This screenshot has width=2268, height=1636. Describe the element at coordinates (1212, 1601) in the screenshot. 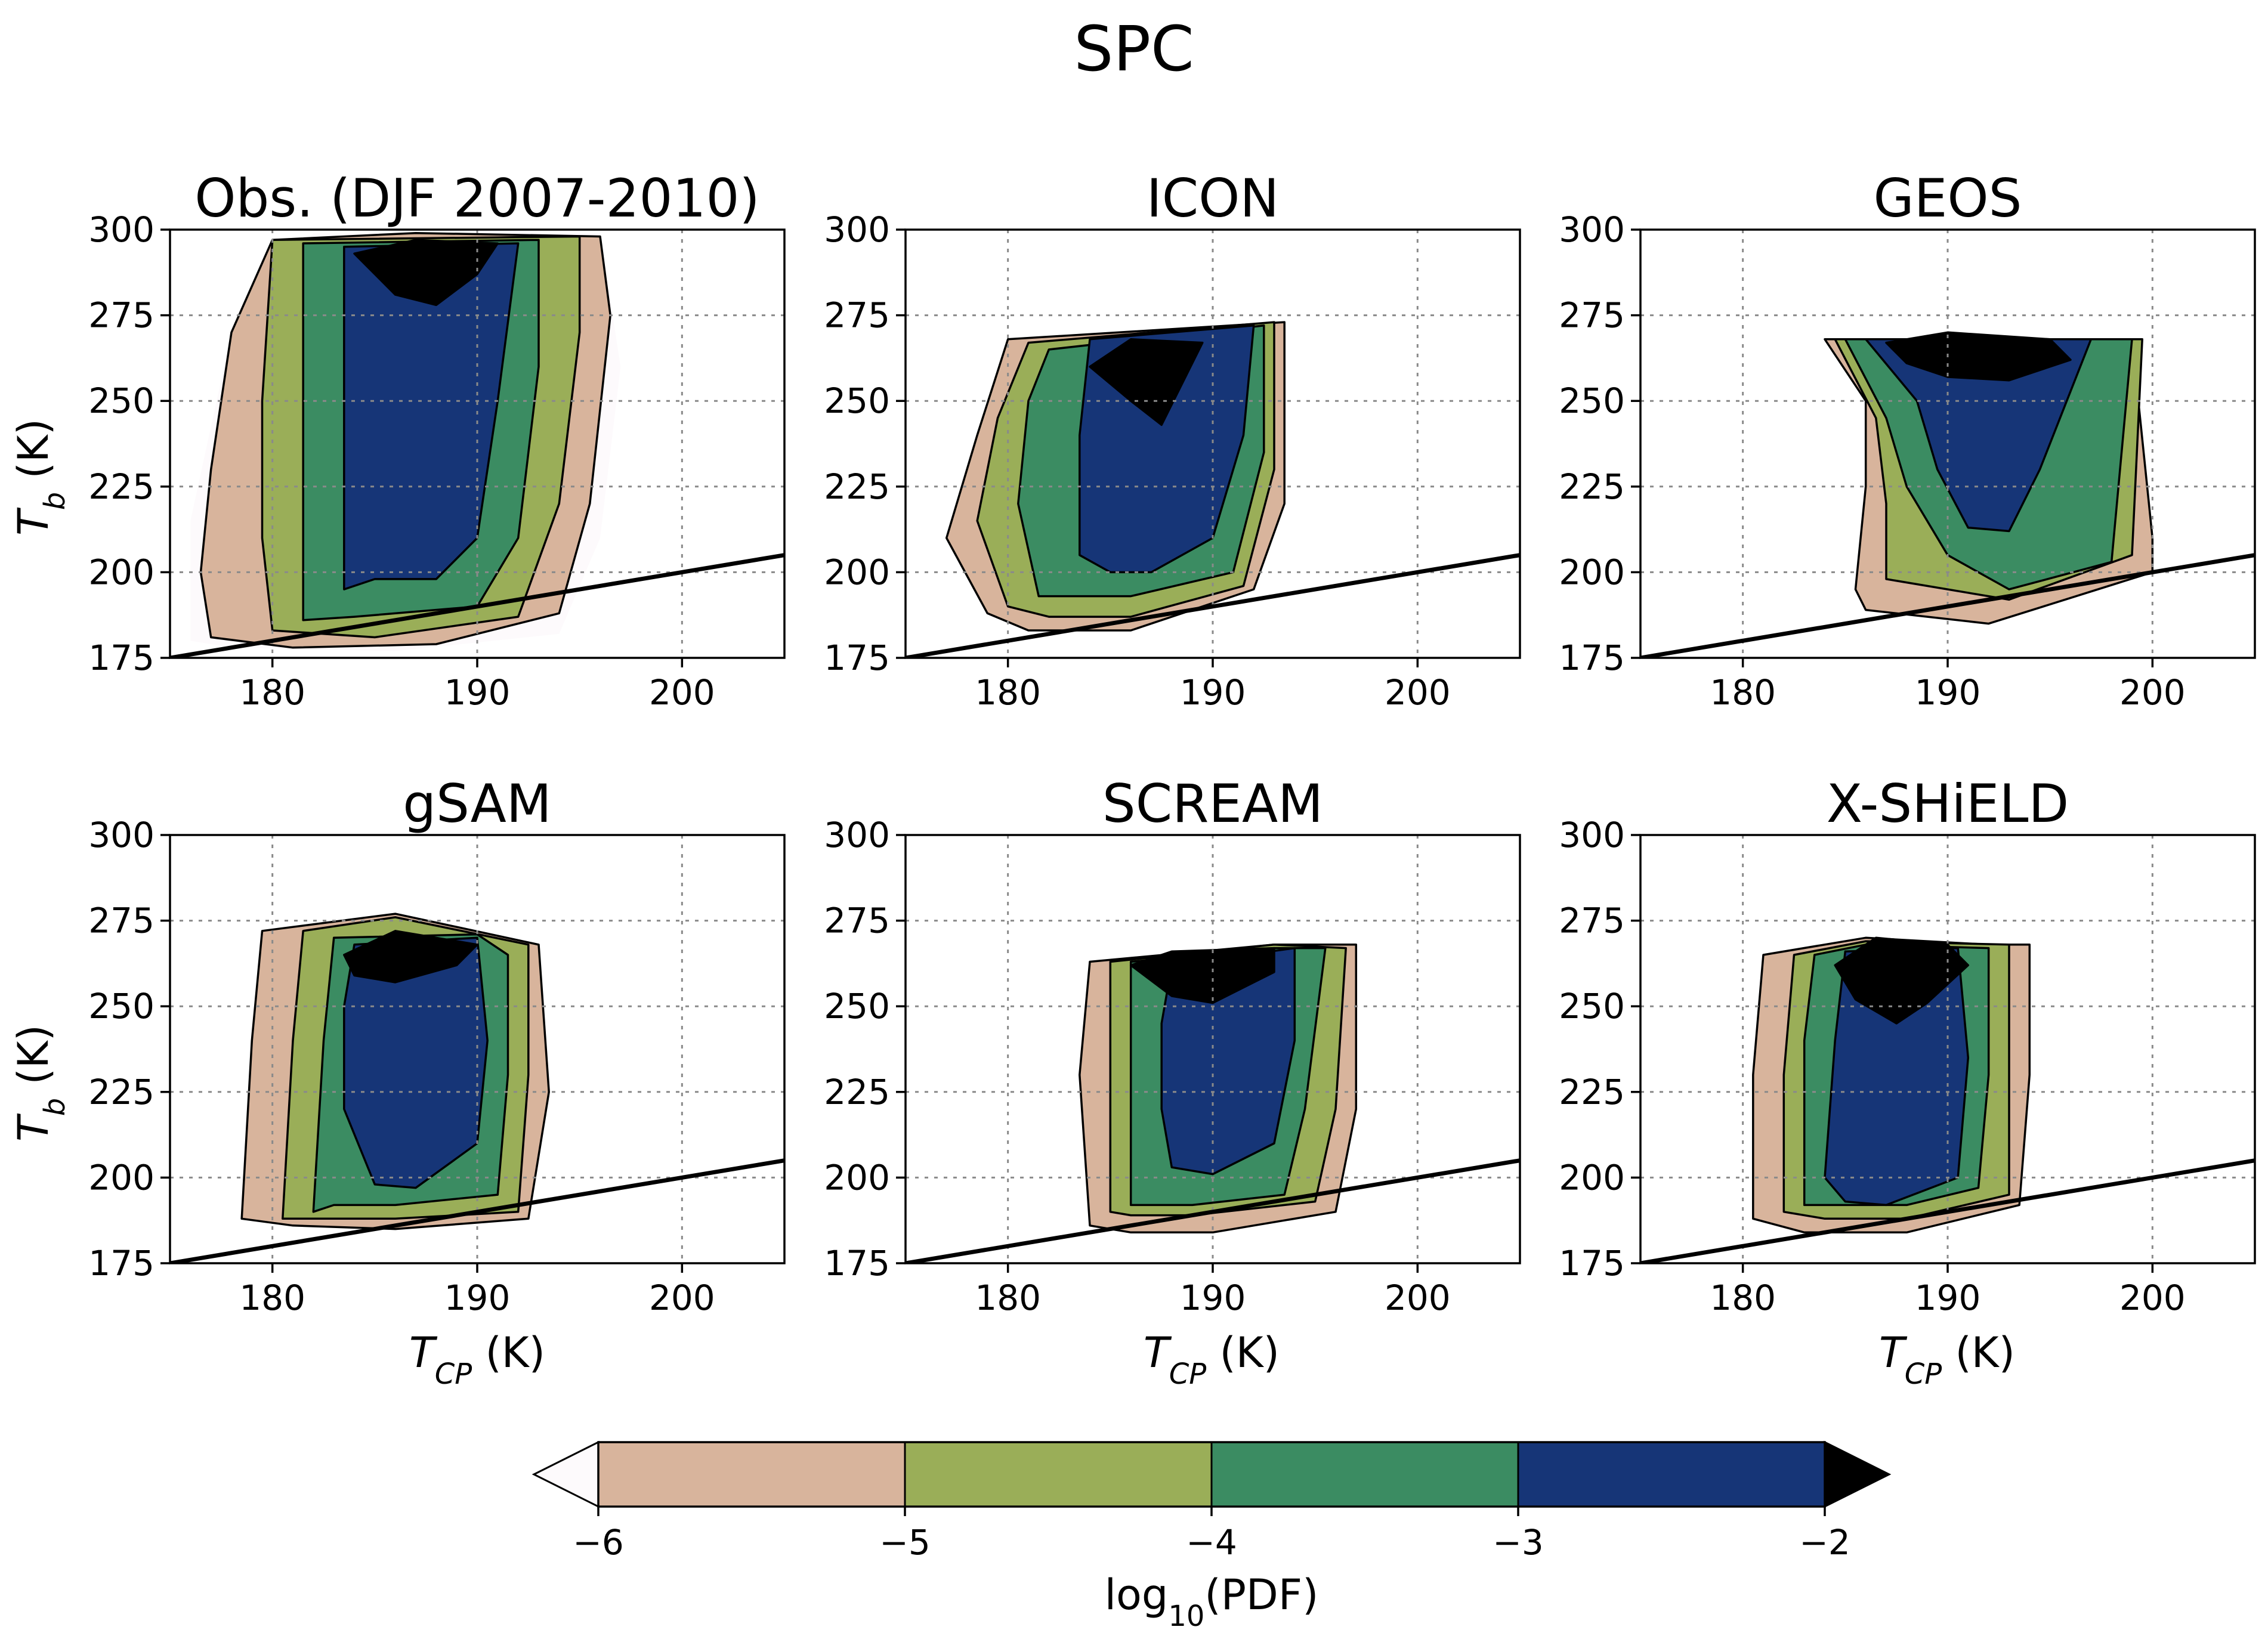

I see `colorbar-label: log10(PDF)` at that location.